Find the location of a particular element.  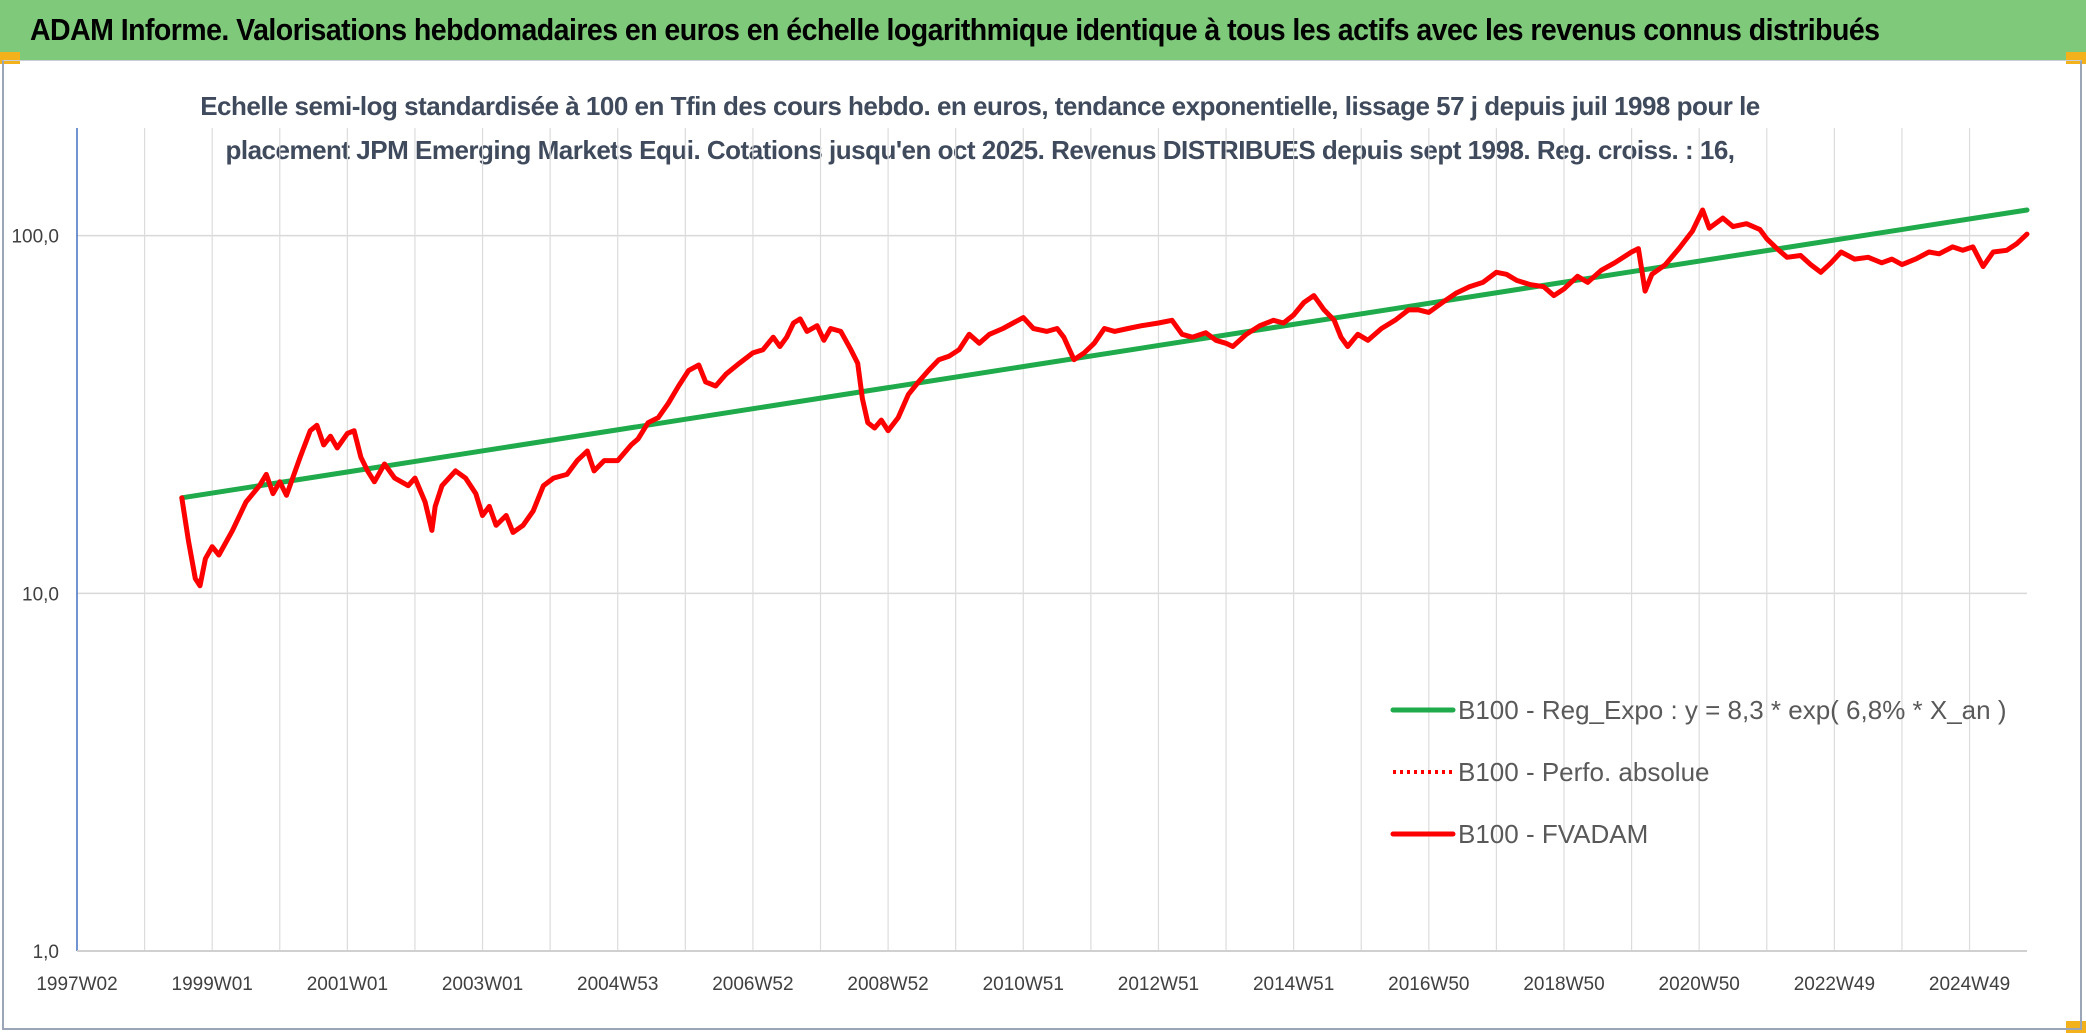

x-tick-label: 2018W50 is located at coordinates (1563, 984).